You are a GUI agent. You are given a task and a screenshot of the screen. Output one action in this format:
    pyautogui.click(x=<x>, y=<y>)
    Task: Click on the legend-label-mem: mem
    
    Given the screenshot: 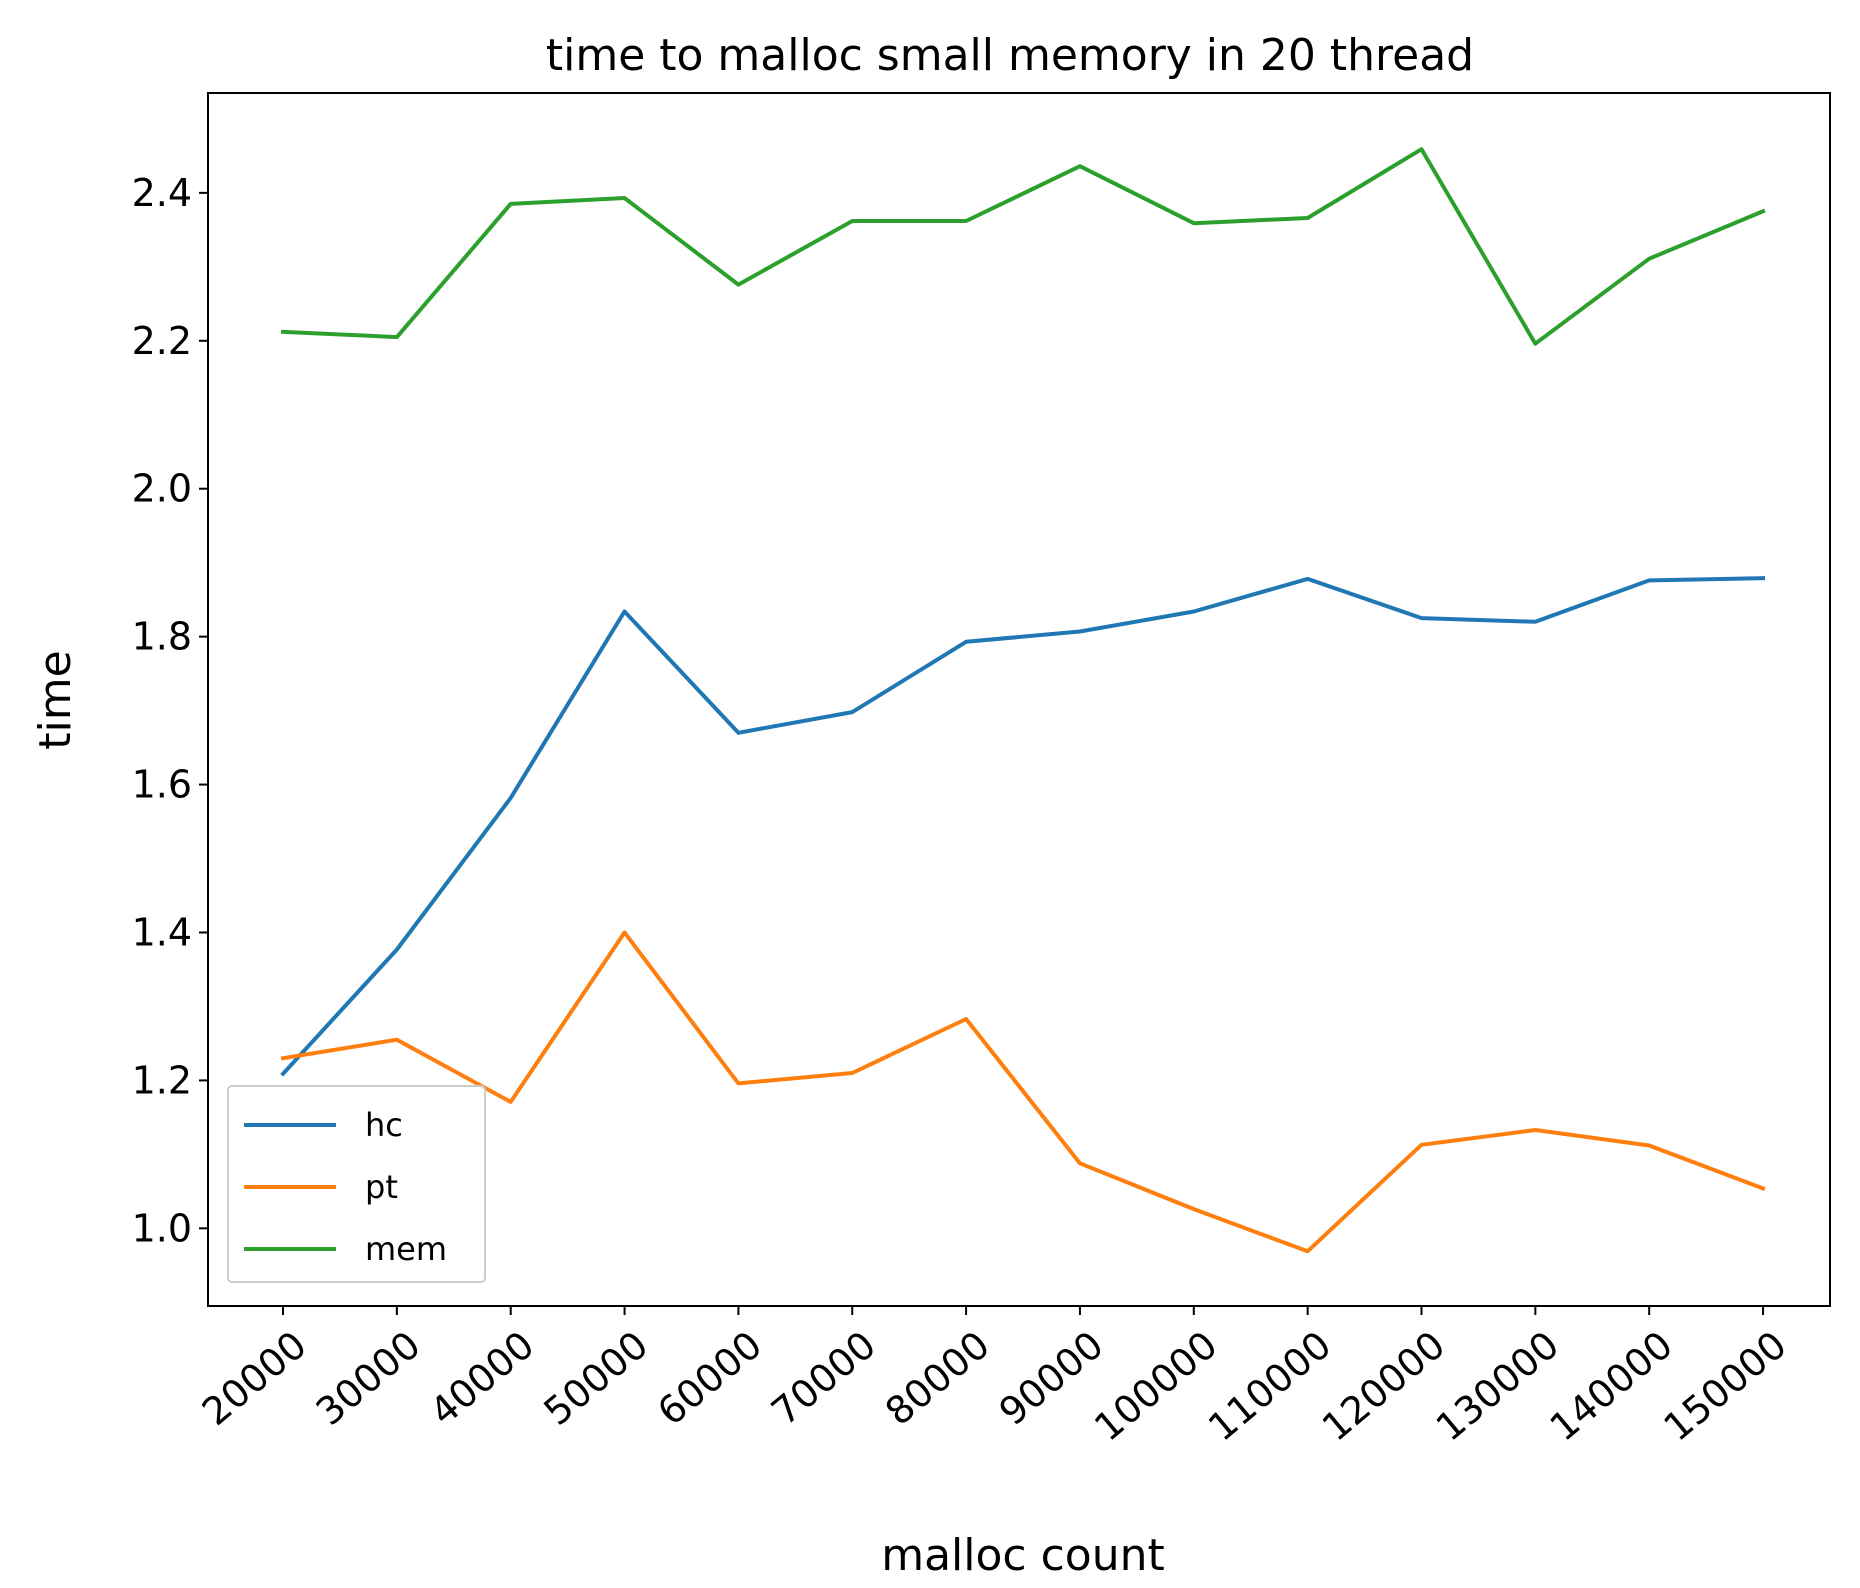 What is the action you would take?
    pyautogui.click(x=406, y=1249)
    